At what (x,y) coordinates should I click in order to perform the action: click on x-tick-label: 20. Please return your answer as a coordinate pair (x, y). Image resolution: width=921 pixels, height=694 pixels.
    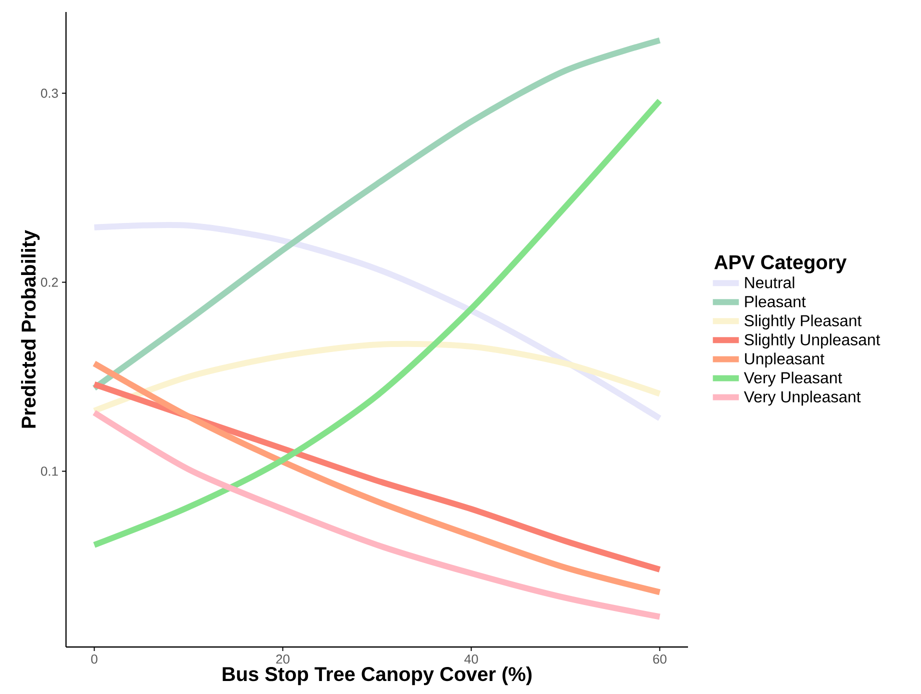
    Looking at the image, I should click on (283, 659).